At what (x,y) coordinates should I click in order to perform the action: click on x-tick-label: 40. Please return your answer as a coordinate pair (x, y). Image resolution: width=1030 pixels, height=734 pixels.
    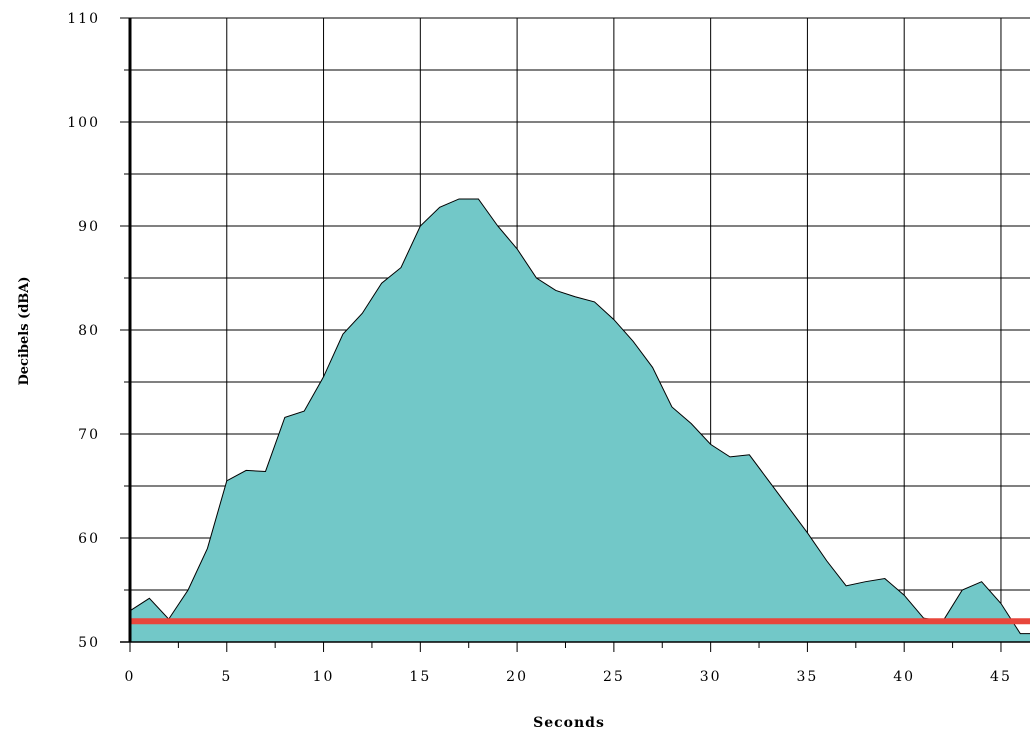
    Looking at the image, I should click on (904, 677).